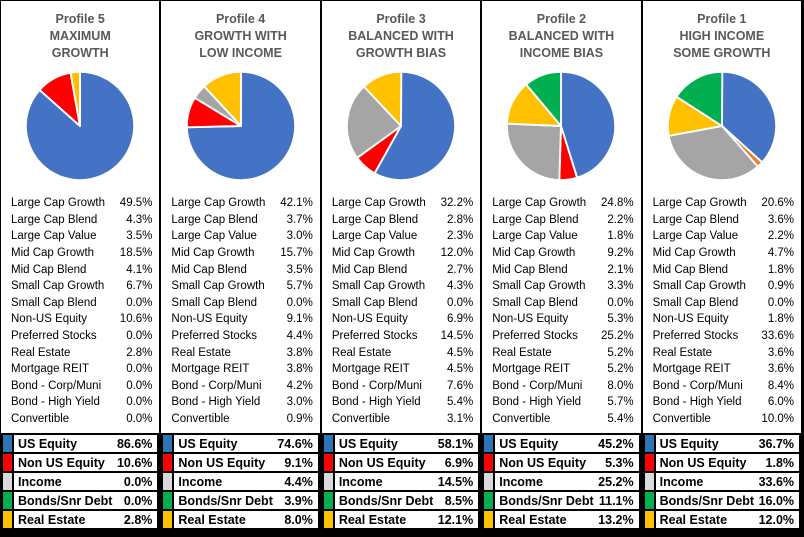 The image size is (804, 537). I want to click on summary-row: US Equity 86.6%, so click(80, 443).